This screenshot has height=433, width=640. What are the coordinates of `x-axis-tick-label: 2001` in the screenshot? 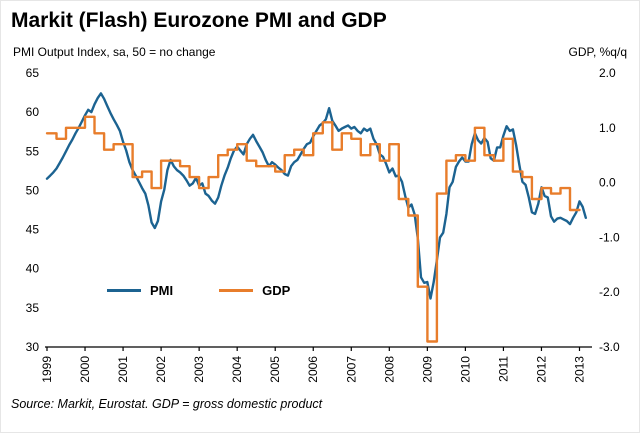 It's located at (123, 369).